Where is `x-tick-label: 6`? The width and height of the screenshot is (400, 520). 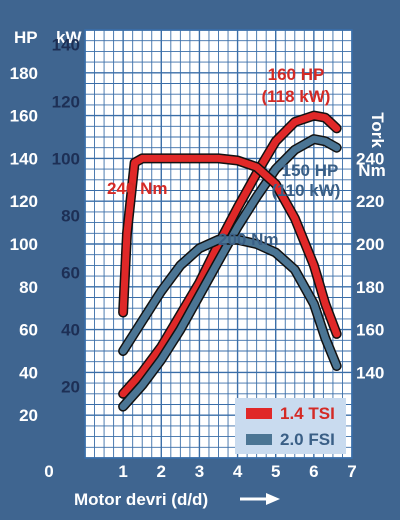
x-tick-label: 6 is located at coordinates (313, 471).